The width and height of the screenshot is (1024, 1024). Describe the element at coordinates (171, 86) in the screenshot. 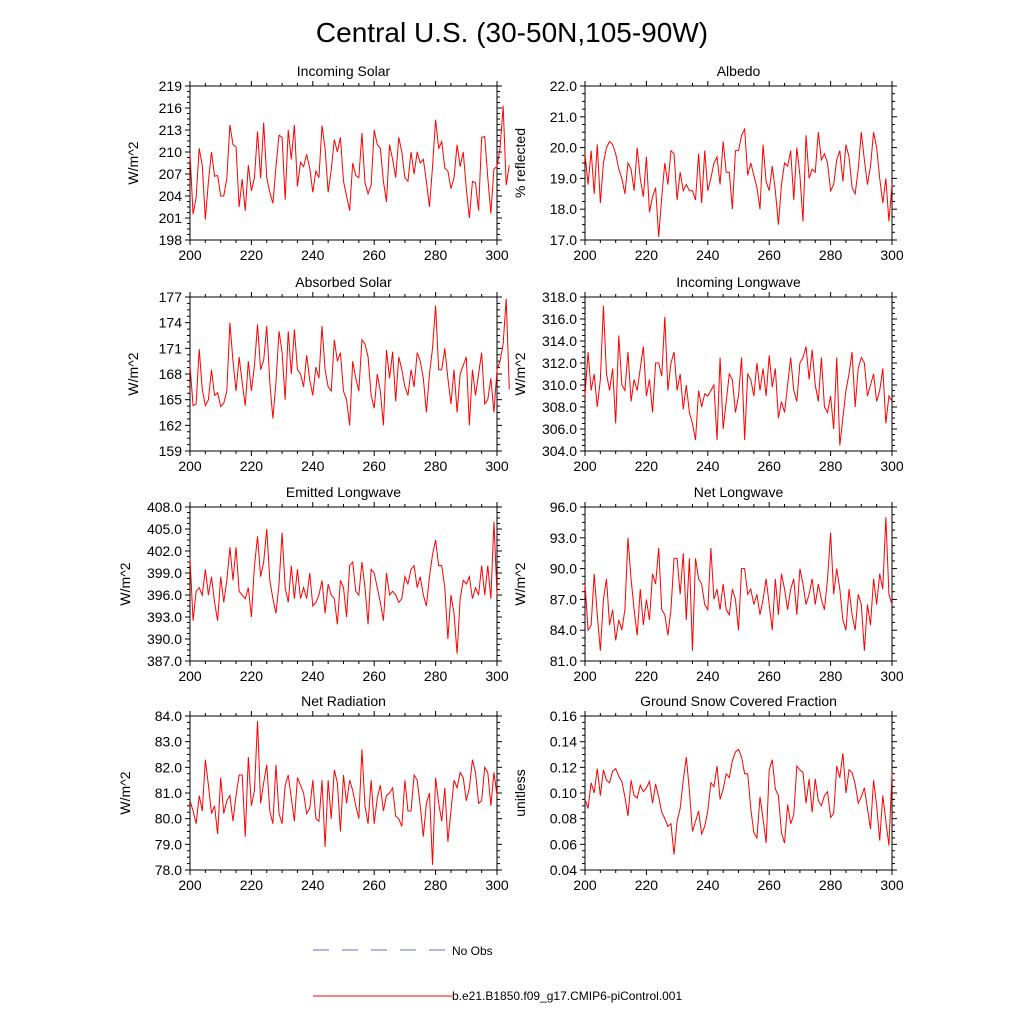

I see `y-tick-label: 219` at that location.